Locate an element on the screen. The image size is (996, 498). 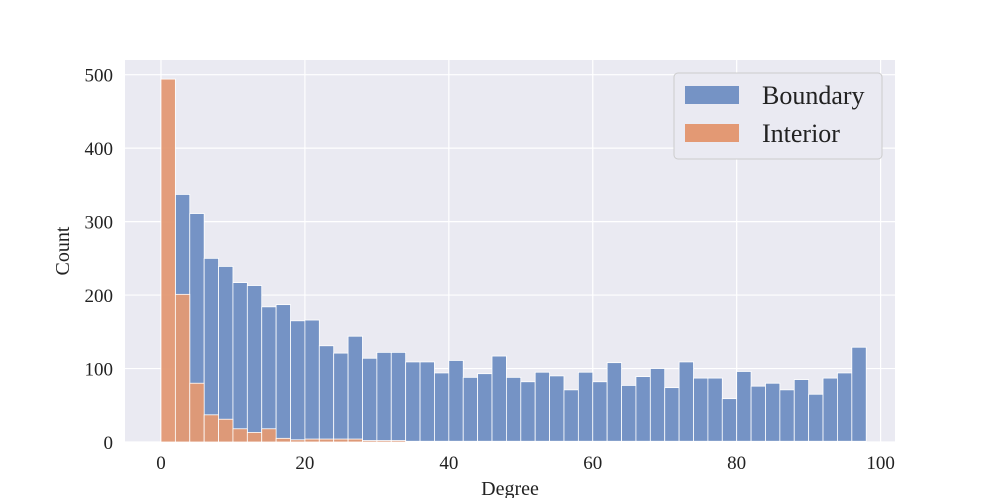
x-tick-label: 80 is located at coordinates (736, 463).